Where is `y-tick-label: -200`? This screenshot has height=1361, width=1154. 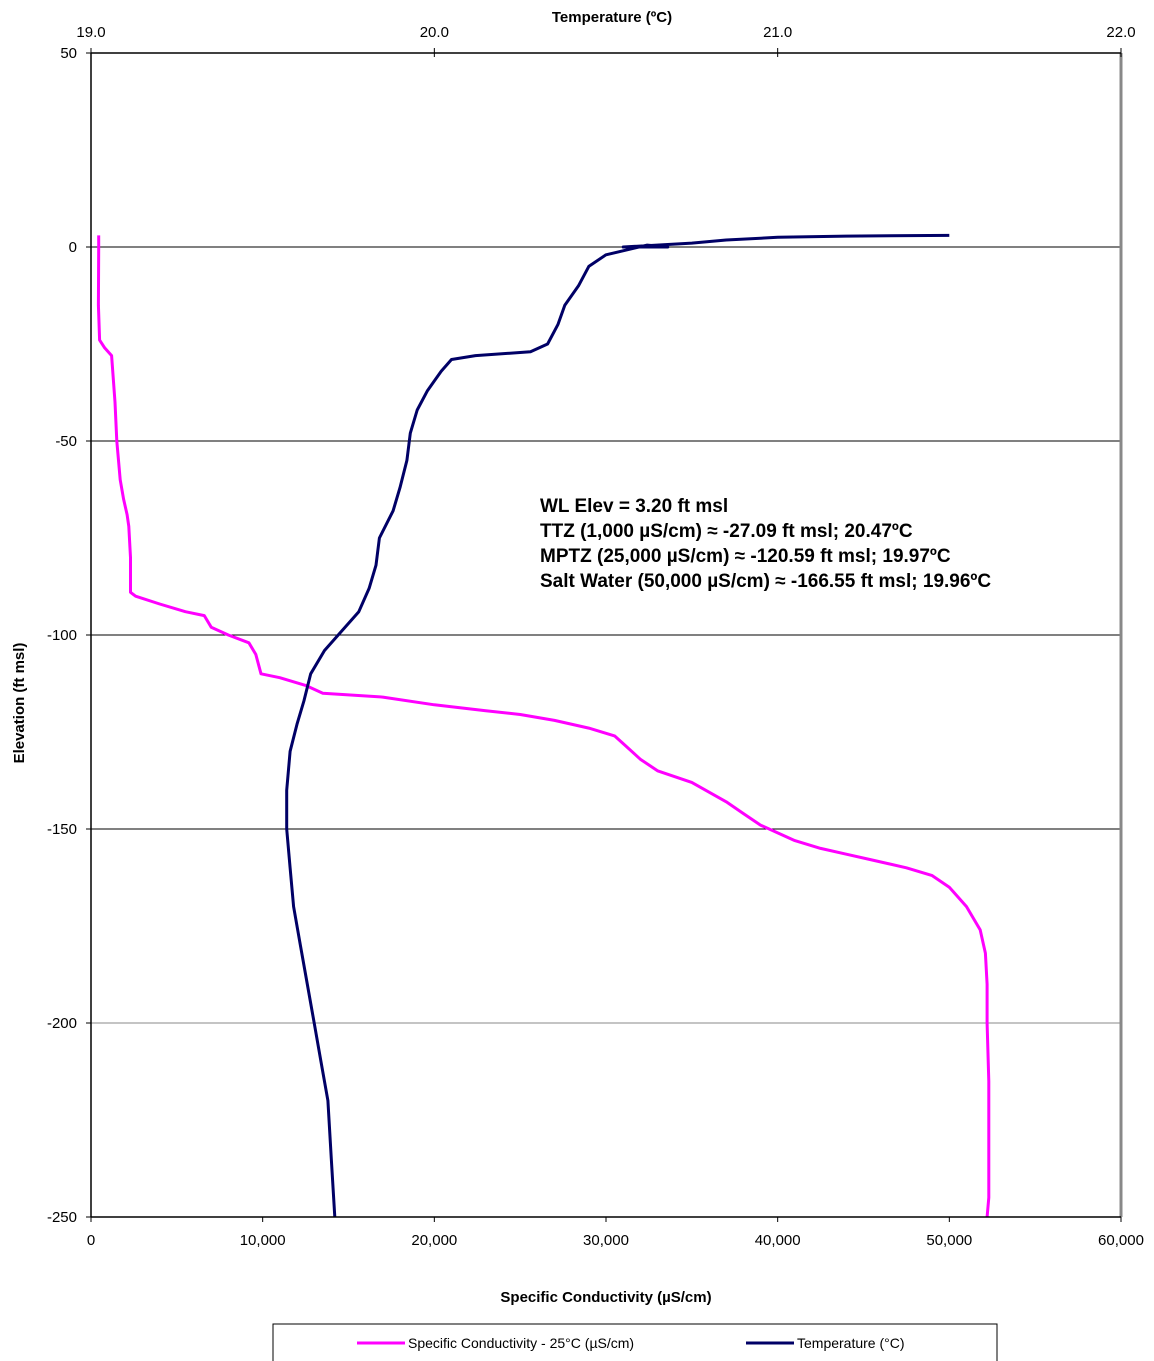 y-tick-label: -200 is located at coordinates (62, 1023).